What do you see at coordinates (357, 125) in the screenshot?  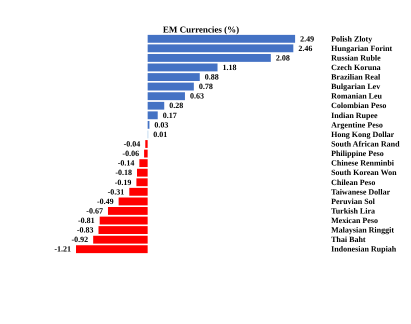 I see `y-tick-label: Argentine Peso` at bounding box center [357, 125].